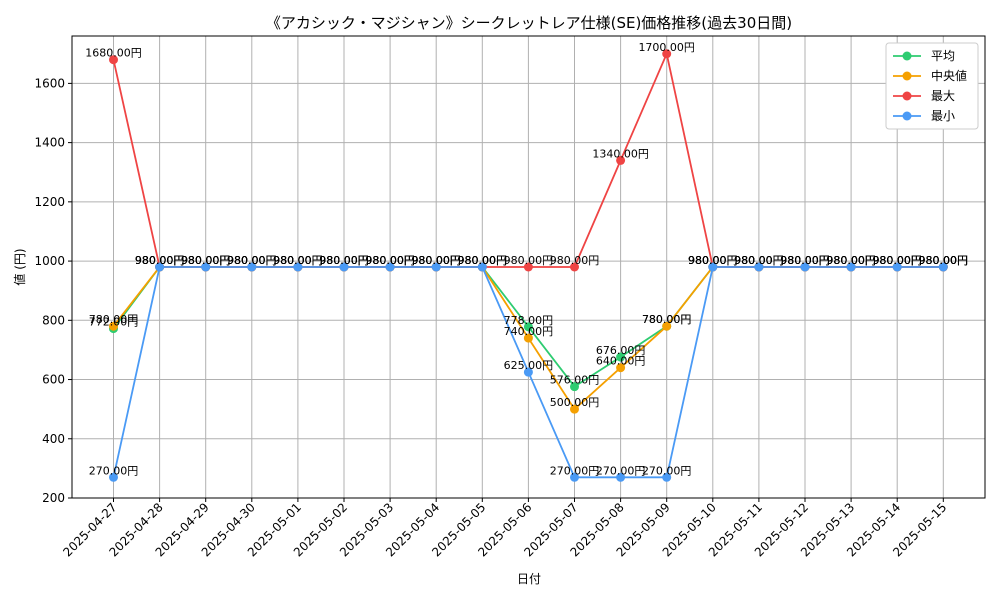  What do you see at coordinates (529, 365) in the screenshot?
I see `data-label: 625.00円` at bounding box center [529, 365].